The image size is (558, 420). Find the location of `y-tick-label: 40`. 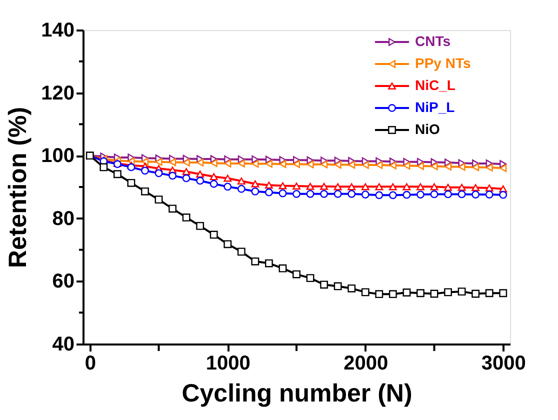

y-tick-label: 40 is located at coordinates (63, 345).